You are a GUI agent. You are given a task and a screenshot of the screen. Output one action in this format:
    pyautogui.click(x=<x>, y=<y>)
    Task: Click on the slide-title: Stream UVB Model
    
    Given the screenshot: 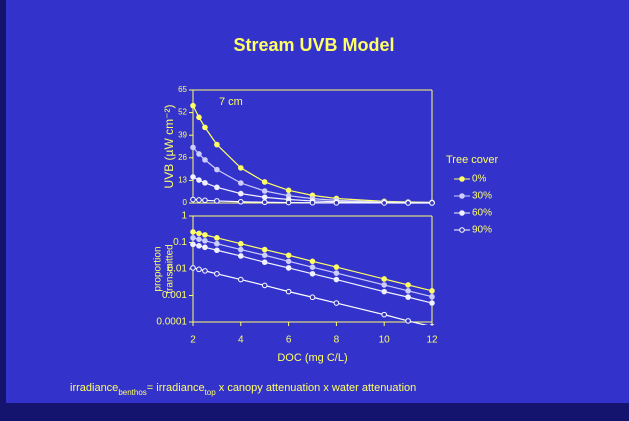 What is the action you would take?
    pyautogui.click(x=313, y=45)
    